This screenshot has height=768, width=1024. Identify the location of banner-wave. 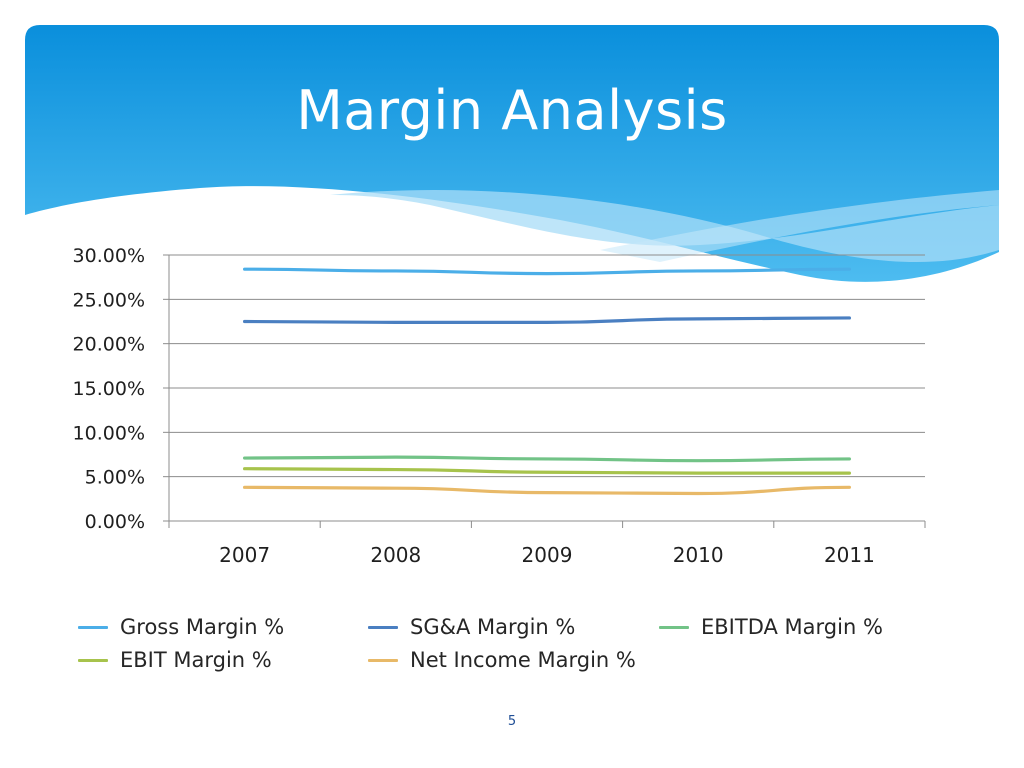
(664, 226).